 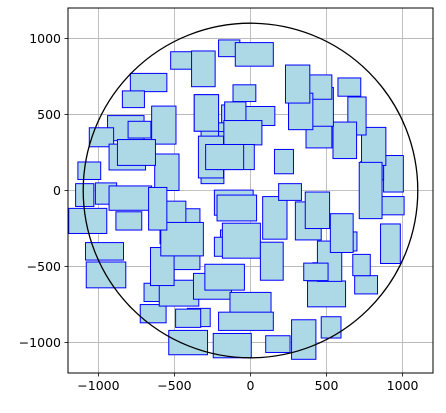 What do you see at coordinates (251, 385) in the screenshot?
I see `x-tick-label: 0` at bounding box center [251, 385].